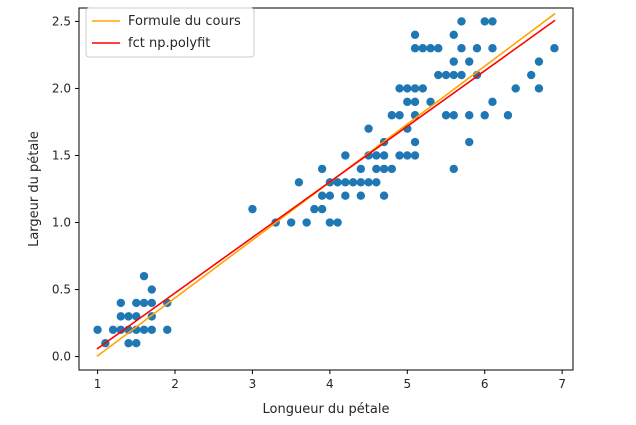 Image resolution: width=636 pixels, height=425 pixels. Describe the element at coordinates (98, 384) in the screenshot. I see `x-tick-label: 1` at that location.